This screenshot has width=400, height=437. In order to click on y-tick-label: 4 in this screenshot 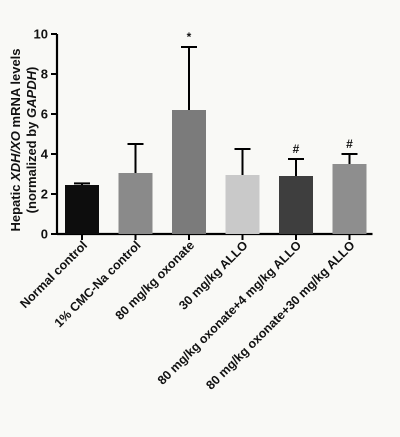, I will do `click(45, 154)`.